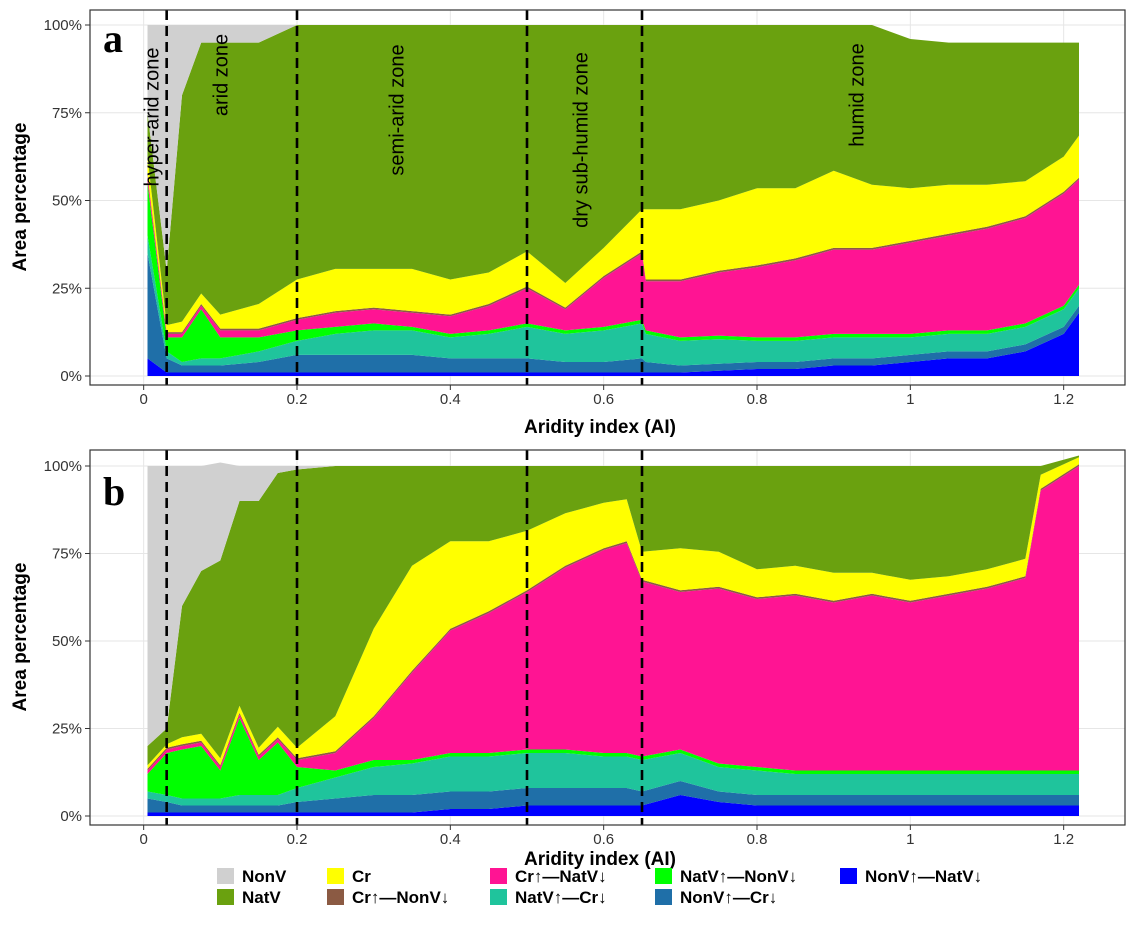 This screenshot has height=941, width=1129. What do you see at coordinates (20, 197) in the screenshot?
I see `panel-a-y-axis-title: Area percentage` at bounding box center [20, 197].